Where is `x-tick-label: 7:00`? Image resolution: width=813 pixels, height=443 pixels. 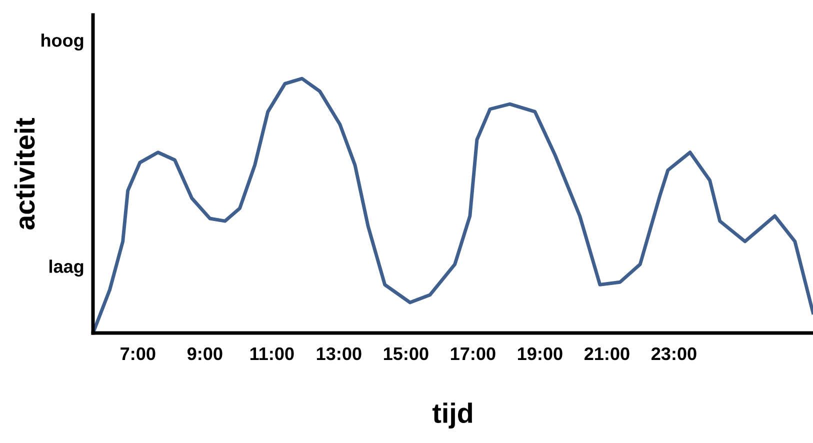
x-tick-label: 7:00 is located at coordinates (138, 353).